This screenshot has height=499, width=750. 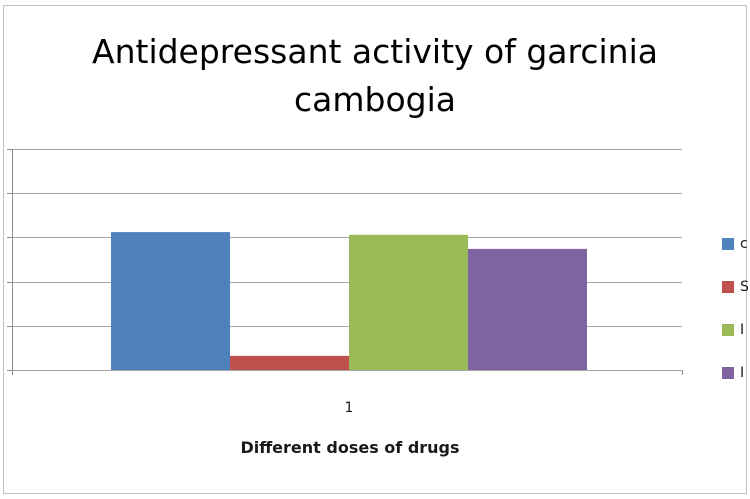 What do you see at coordinates (375, 51) in the screenshot?
I see `chart-title-line-1: Antidepressant activity of garcinia` at bounding box center [375, 51].